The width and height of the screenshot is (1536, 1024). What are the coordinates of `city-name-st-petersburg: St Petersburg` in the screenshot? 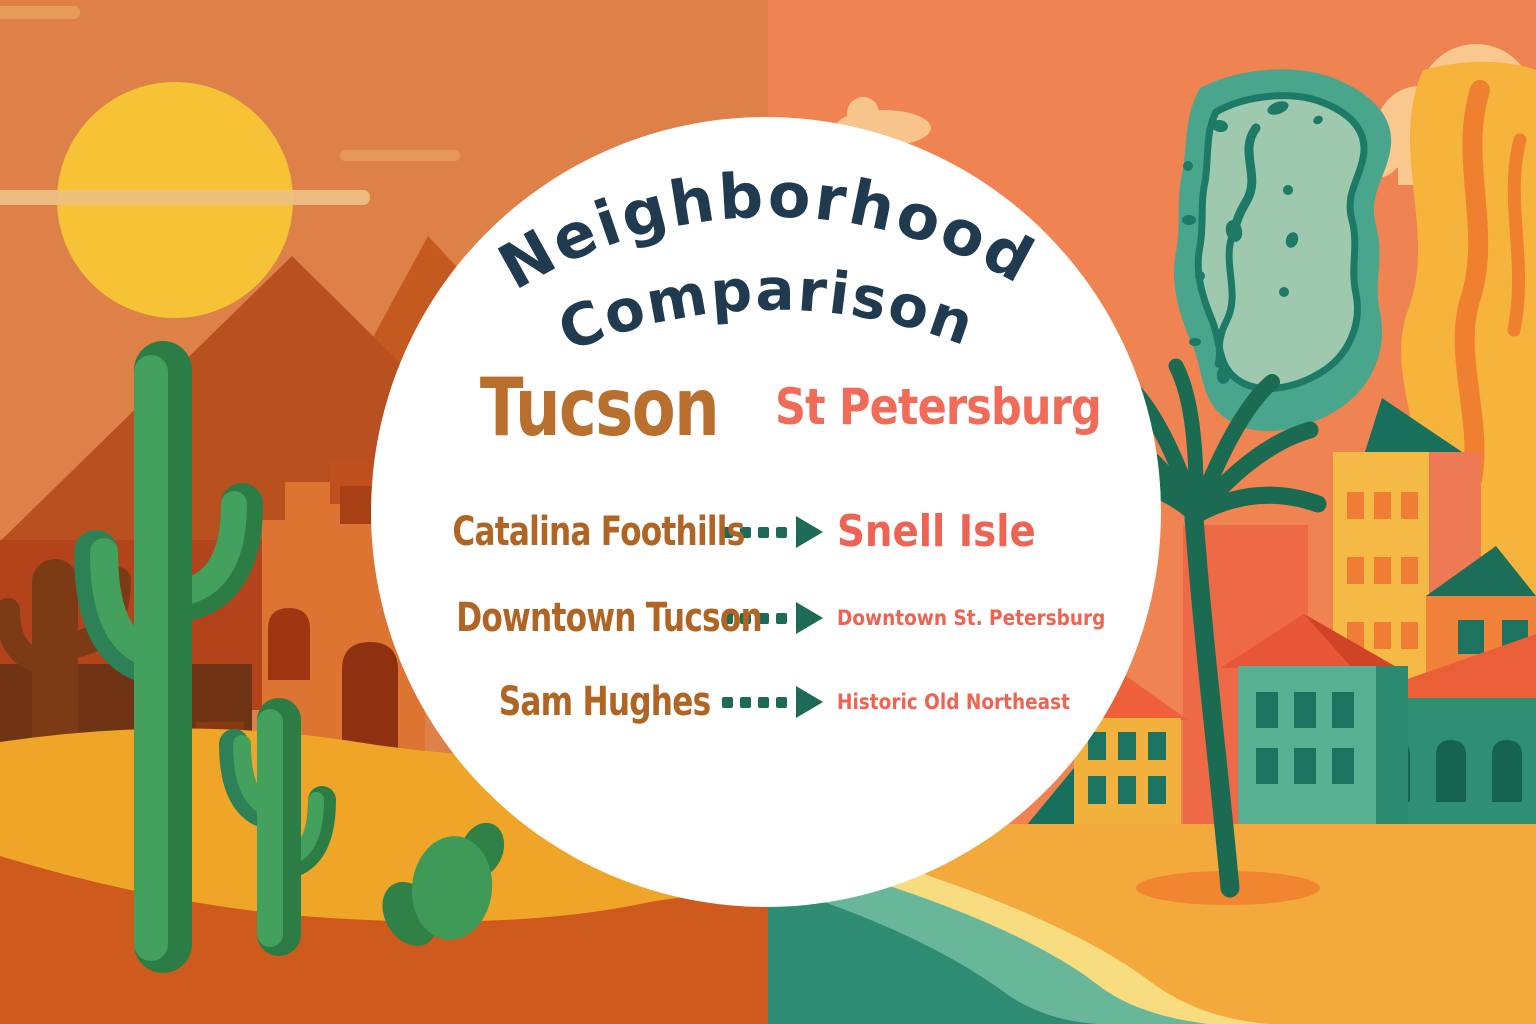 It's located at (938, 407).